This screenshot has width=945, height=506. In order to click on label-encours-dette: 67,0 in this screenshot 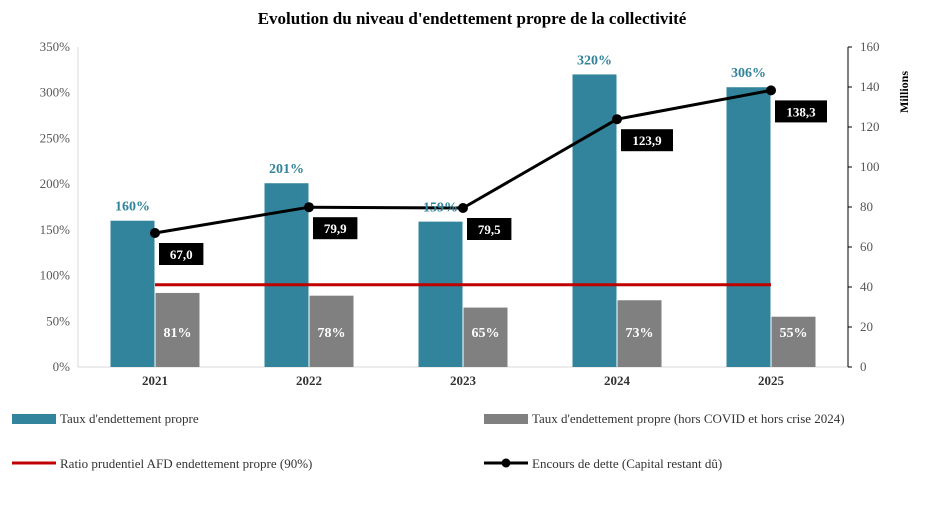, I will do `click(181, 254)`.